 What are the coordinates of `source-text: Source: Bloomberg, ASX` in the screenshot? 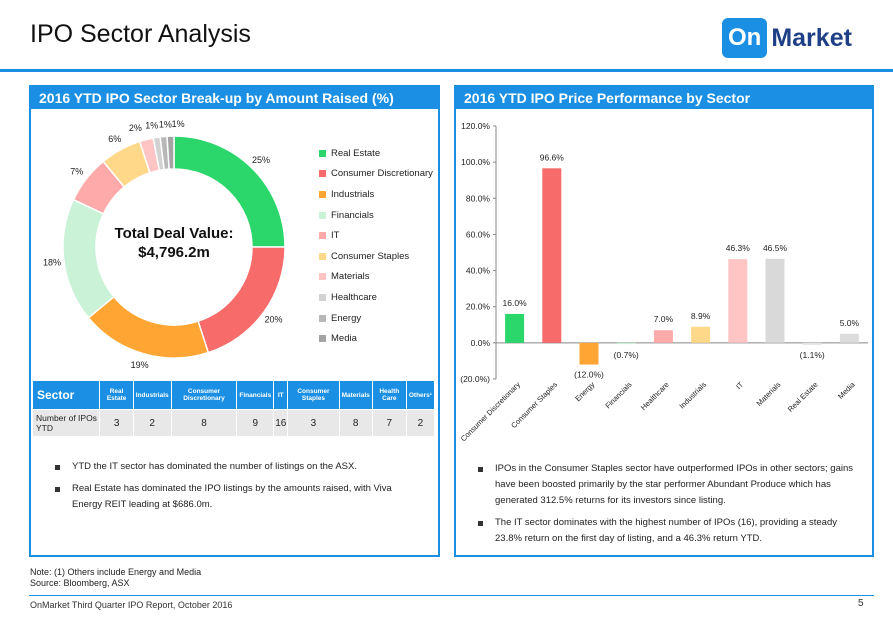 It's located at (80, 583).